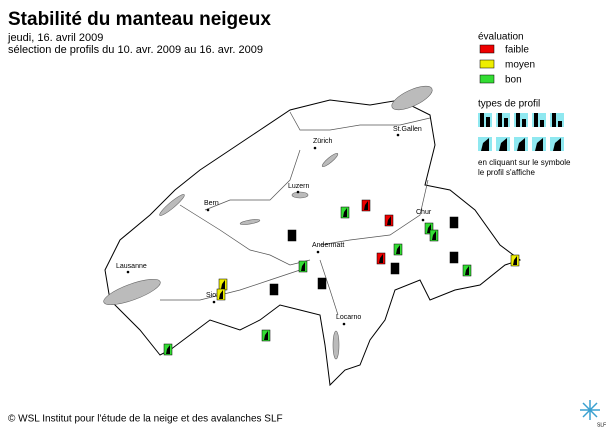  What do you see at coordinates (517, 50) in the screenshot?
I see `legend-label: faible` at bounding box center [517, 50].